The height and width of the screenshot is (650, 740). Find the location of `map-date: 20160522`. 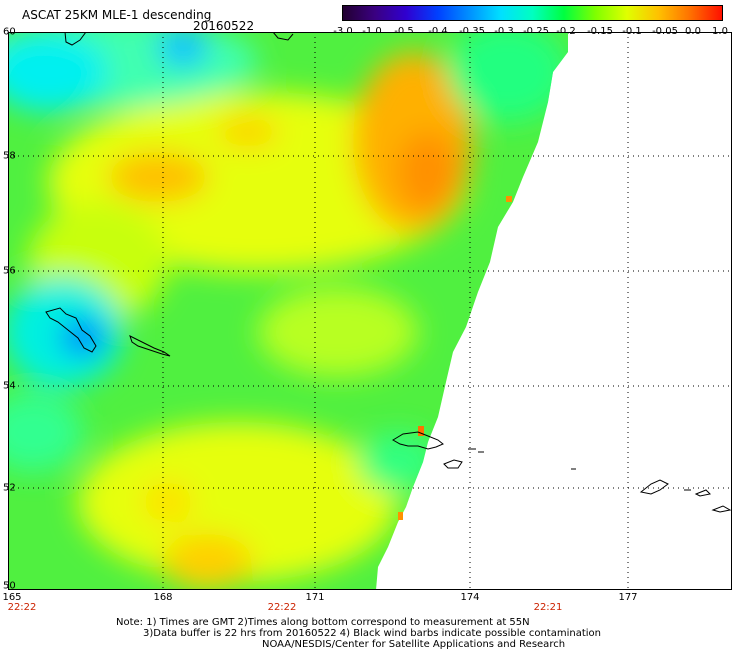

map-date: 20160522 is located at coordinates (224, 26).